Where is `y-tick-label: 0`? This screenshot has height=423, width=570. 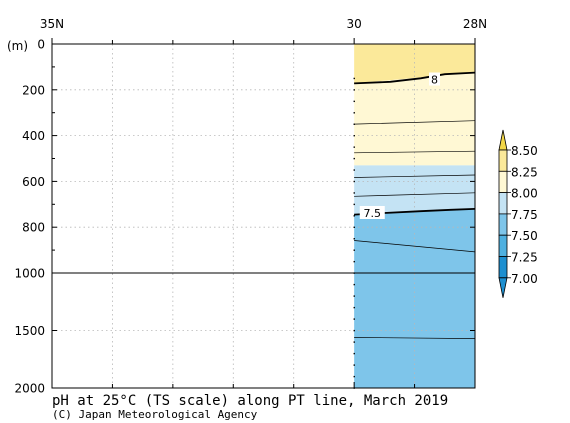 y-tick-label: 0 is located at coordinates (41, 45).